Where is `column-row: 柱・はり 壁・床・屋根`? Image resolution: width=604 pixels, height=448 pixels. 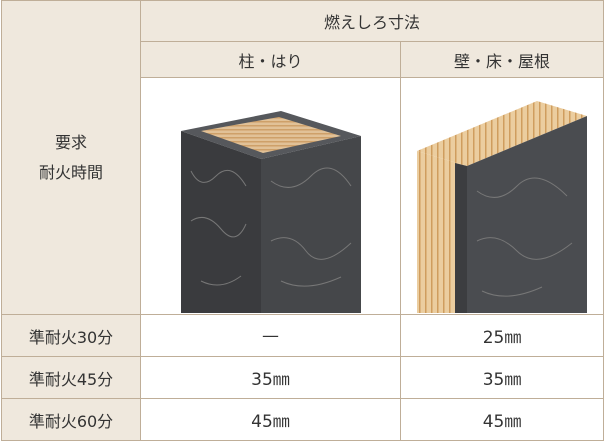 column-row: 柱・はり 壁・床・屋根 is located at coordinates (303, 59).